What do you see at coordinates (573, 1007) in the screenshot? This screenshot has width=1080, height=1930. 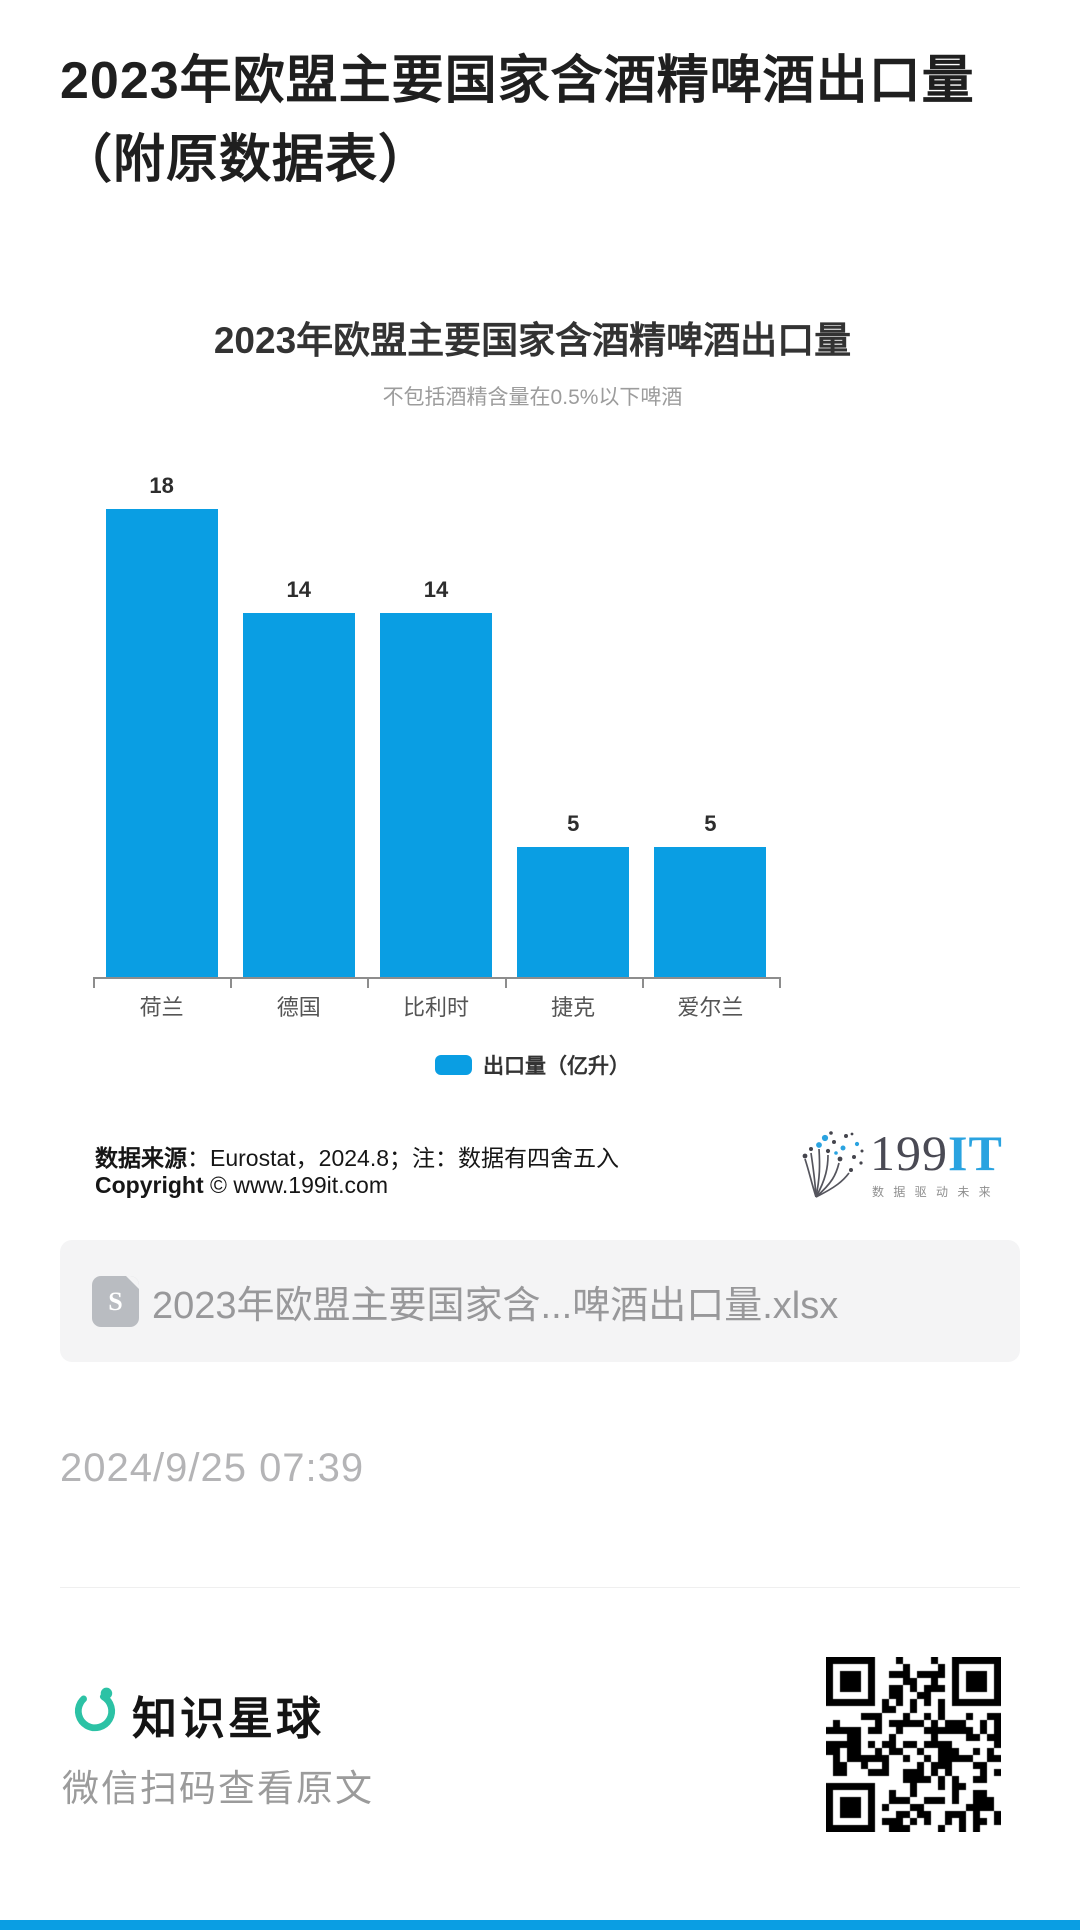 I see `x-axis-label: 捷克` at bounding box center [573, 1007].